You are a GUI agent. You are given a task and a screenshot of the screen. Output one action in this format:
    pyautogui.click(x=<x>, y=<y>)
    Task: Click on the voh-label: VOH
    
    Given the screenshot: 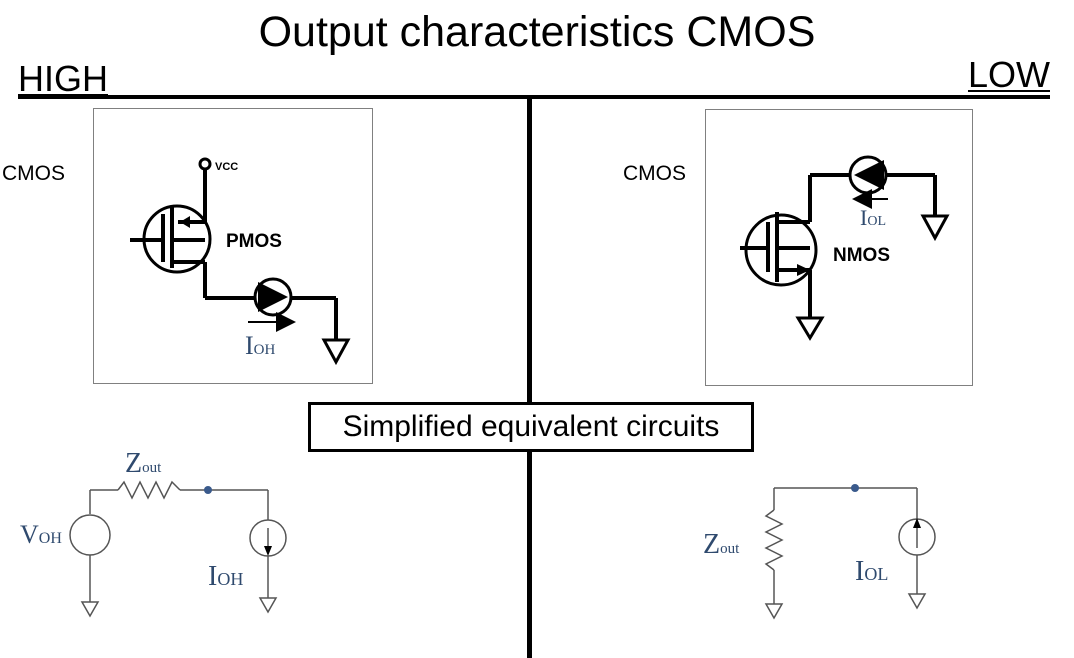 What is the action you would take?
    pyautogui.click(x=41, y=534)
    